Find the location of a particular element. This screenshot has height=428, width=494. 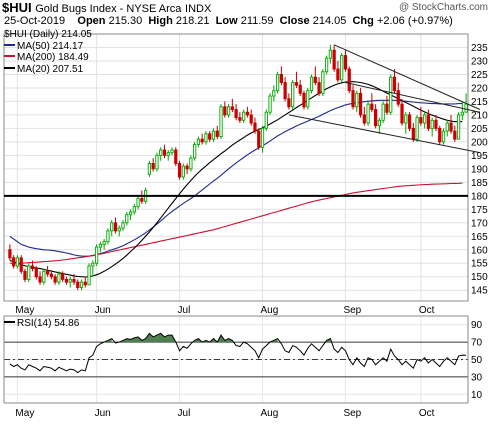

price-month-label: Aug is located at coordinates (270, 310).